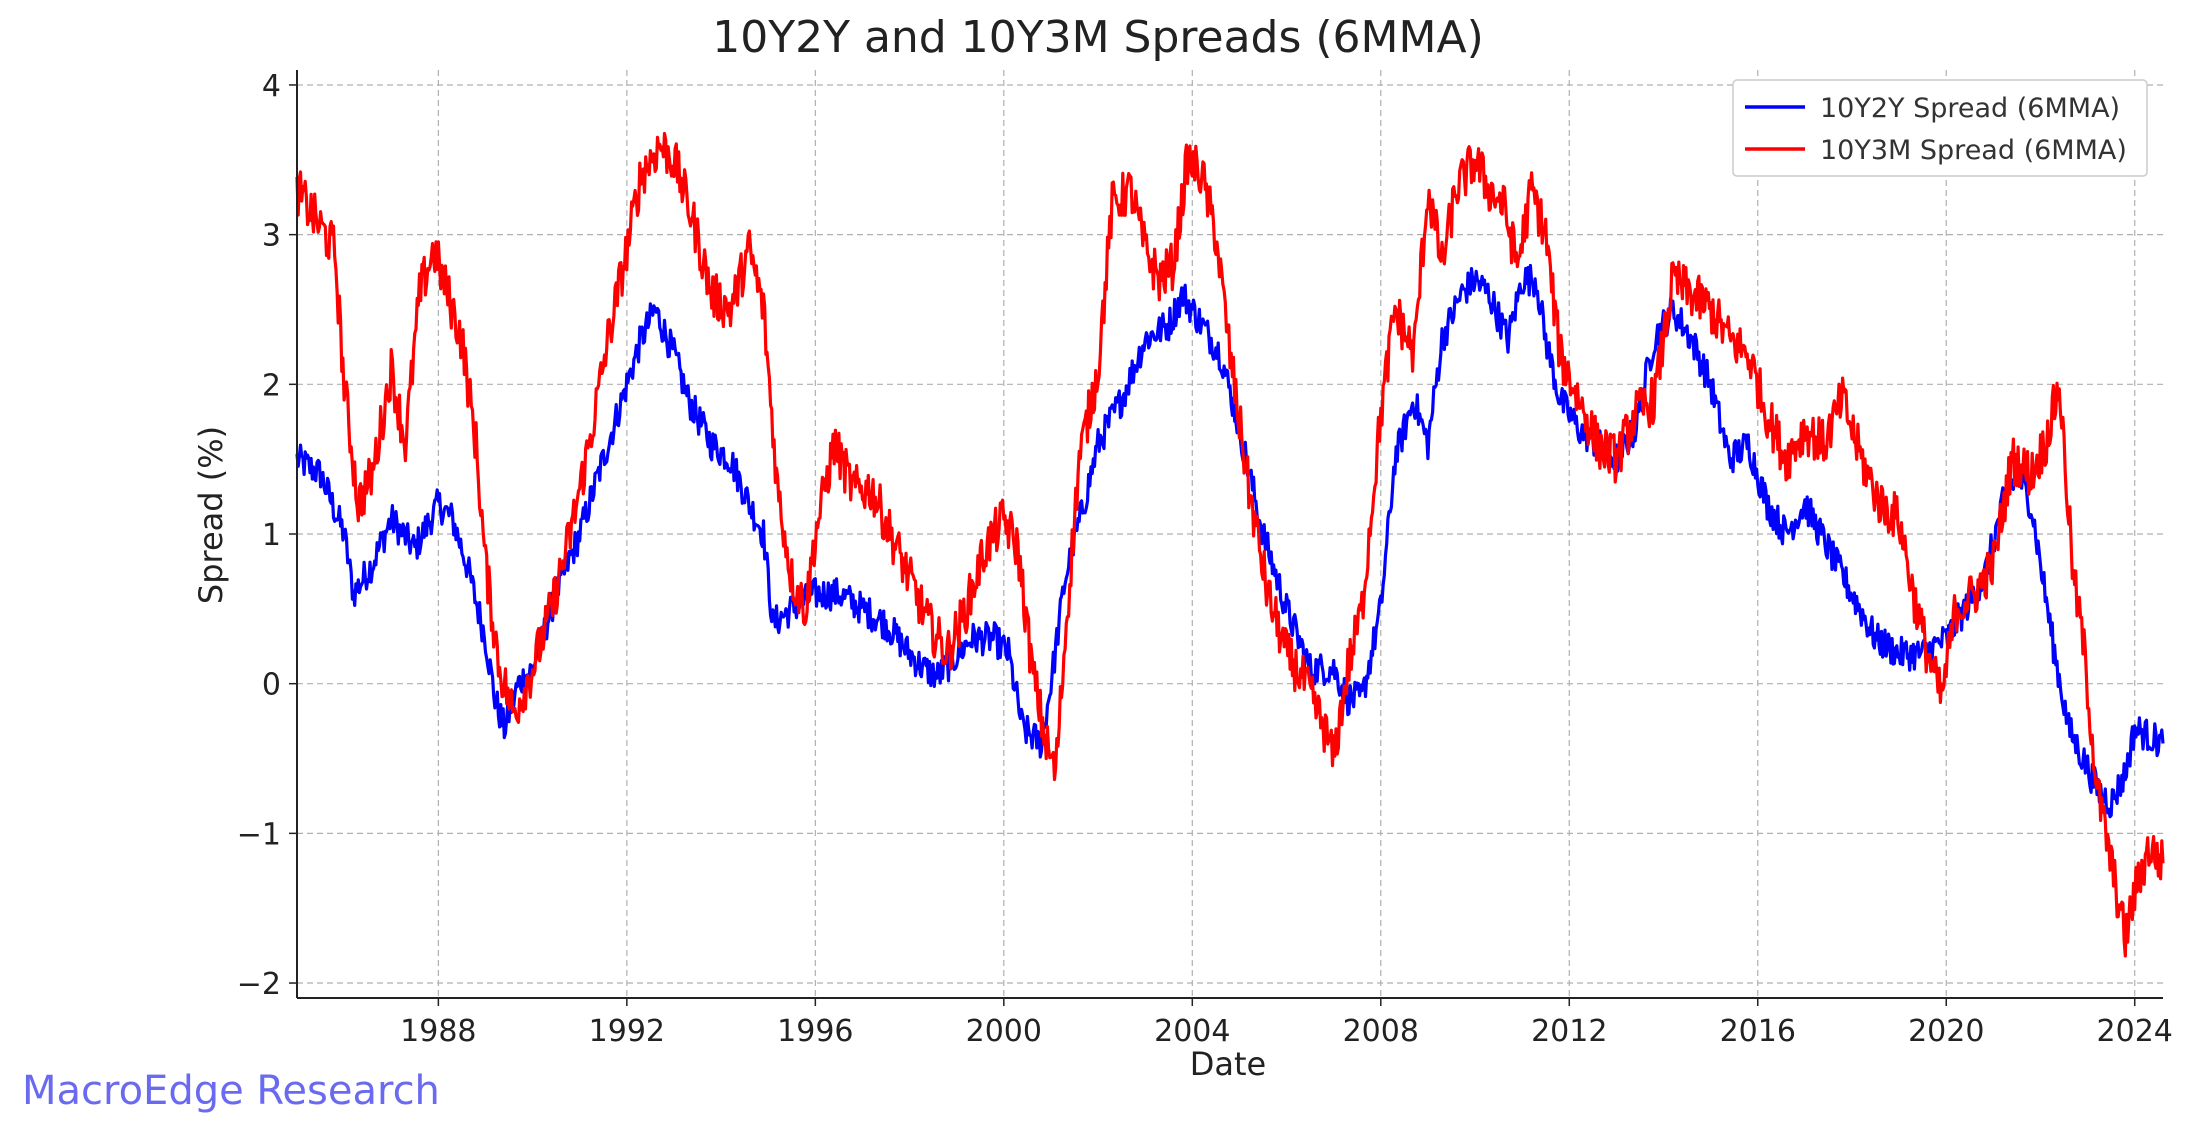 The height and width of the screenshot is (1134, 2195). I want to click on legend-label-10y3m: 10Y3M Spread (6MMA), so click(1973, 150).